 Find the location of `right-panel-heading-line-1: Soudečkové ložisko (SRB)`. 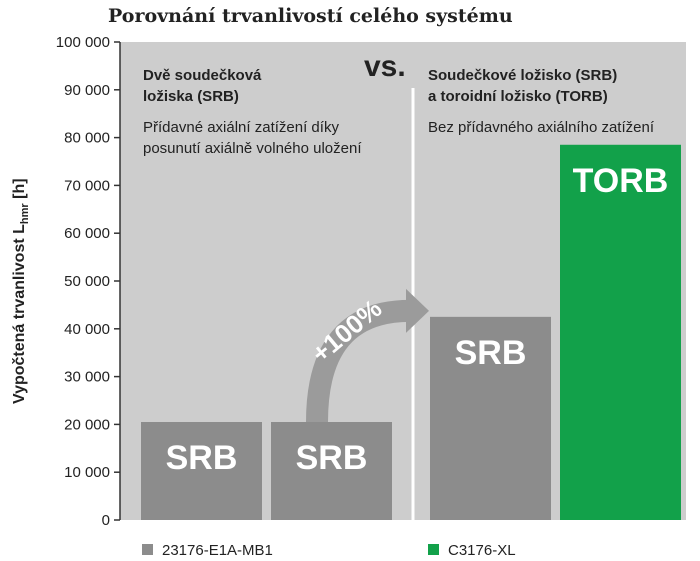

right-panel-heading-line-1: Soudečkové ložisko (SRB) is located at coordinates (522, 75).